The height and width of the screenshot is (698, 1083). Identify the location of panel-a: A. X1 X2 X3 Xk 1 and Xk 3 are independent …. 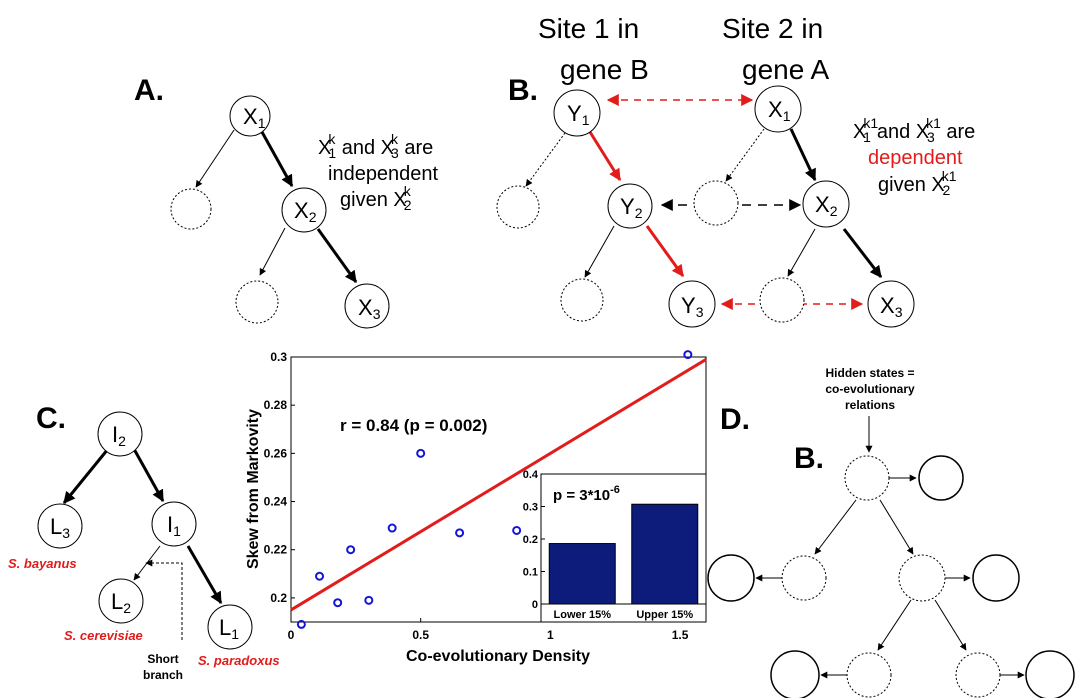
(286, 201).